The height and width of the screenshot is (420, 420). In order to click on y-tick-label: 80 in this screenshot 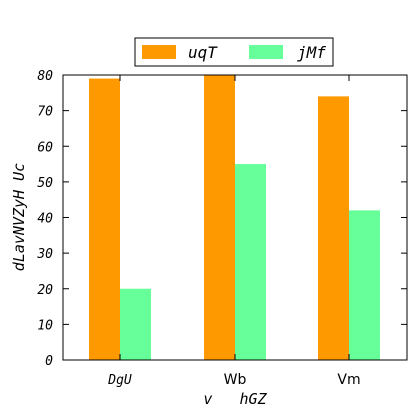, I will do `click(45, 76)`.